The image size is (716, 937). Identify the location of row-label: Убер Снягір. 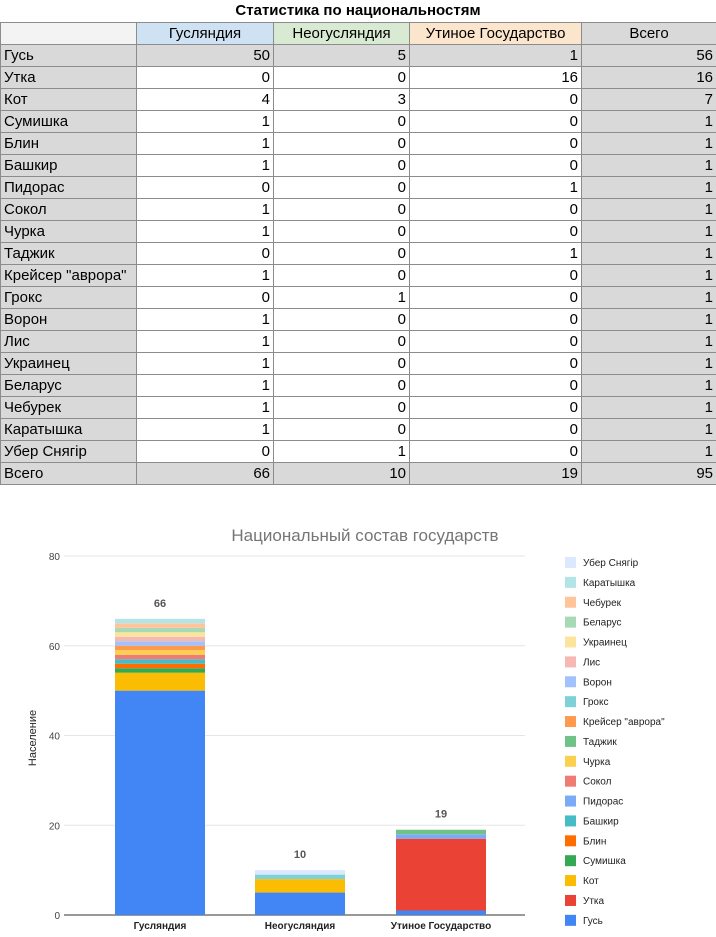
(68, 451).